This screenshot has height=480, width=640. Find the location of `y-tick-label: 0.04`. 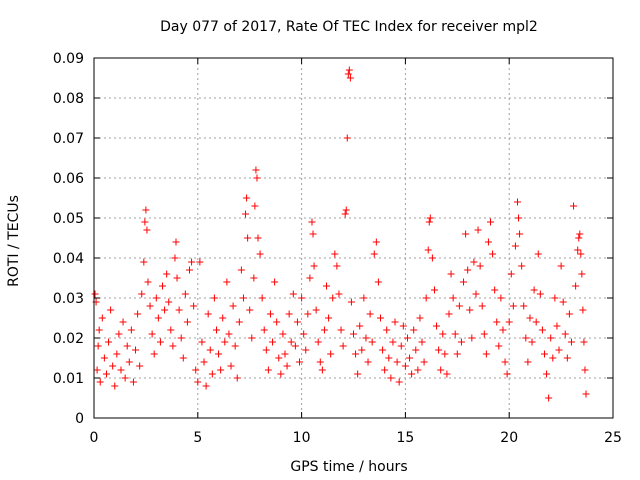

y-tick-label: 0.04 is located at coordinates (68, 259).